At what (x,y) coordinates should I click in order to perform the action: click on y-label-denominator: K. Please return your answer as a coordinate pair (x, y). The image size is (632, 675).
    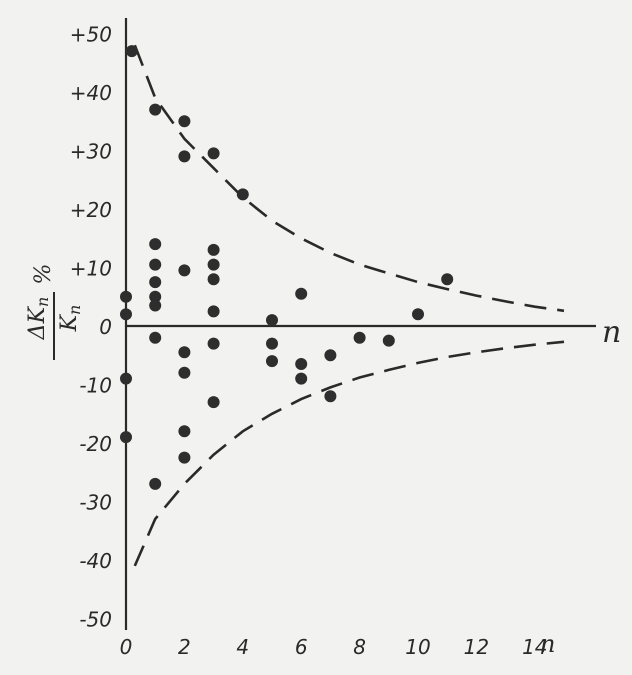
    Looking at the image, I should click on (69, 322).